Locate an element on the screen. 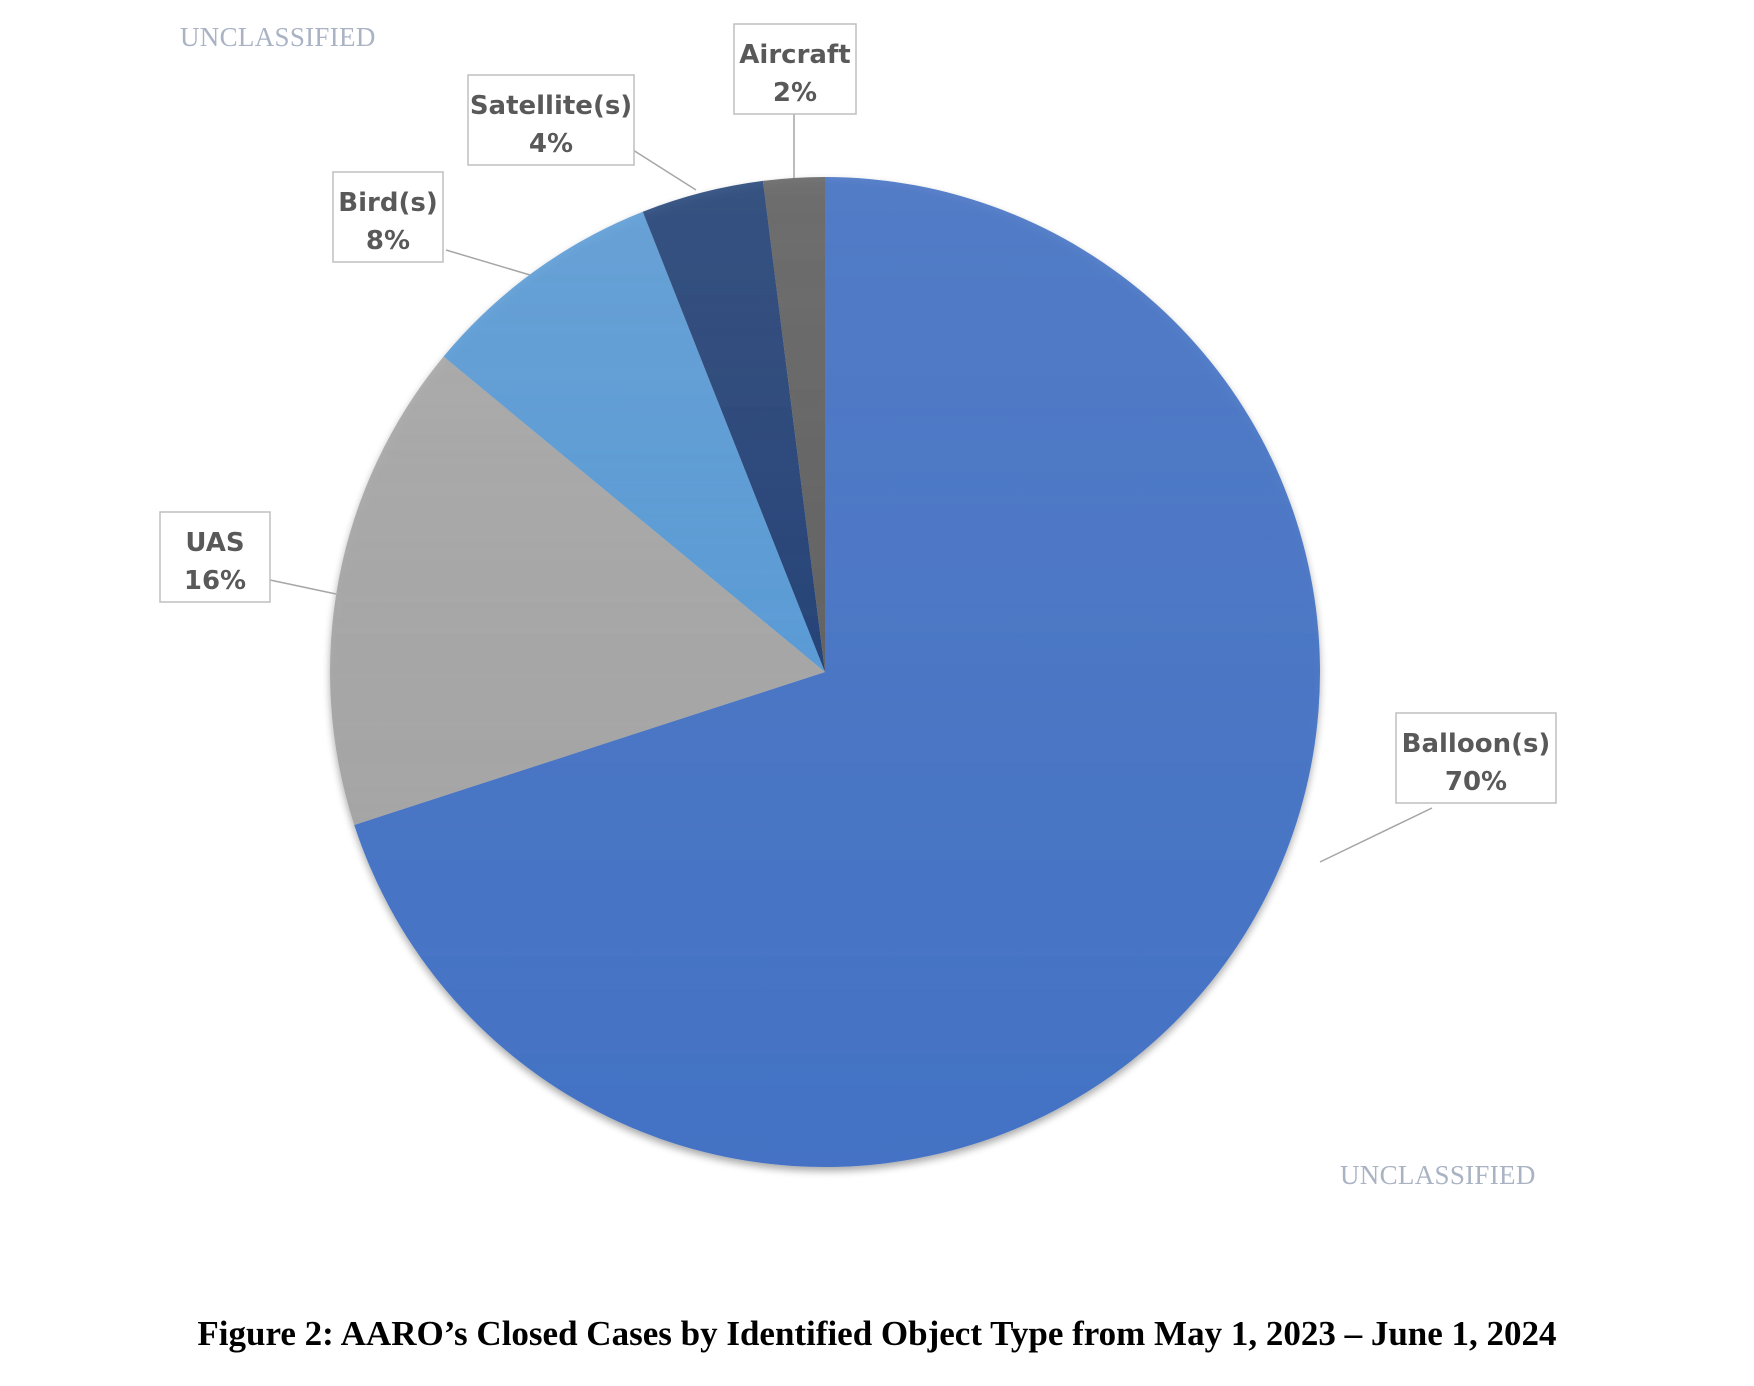  callout-satellite-s: Satellite(s) 4% is located at coordinates (582, 132).